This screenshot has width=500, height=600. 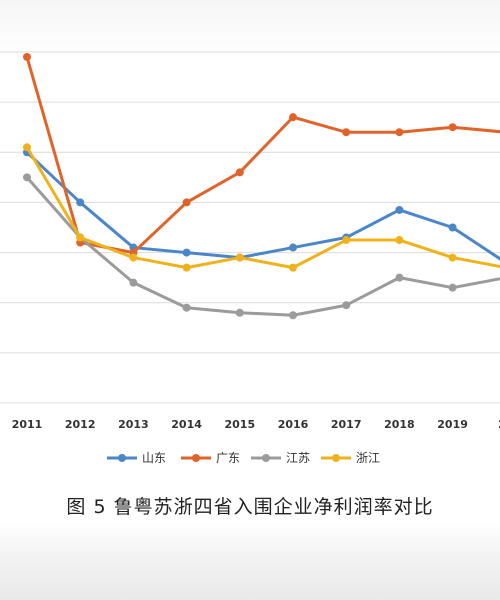 What do you see at coordinates (499, 424) in the screenshot?
I see `x-tick-label: 20` at bounding box center [499, 424].